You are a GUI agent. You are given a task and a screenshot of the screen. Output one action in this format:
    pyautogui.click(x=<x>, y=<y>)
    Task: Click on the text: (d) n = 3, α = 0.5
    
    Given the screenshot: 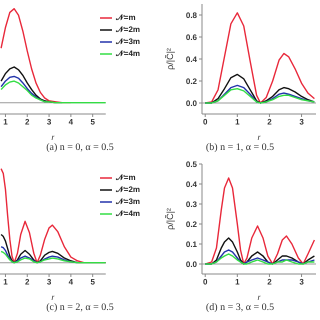 What is the action you would take?
    pyautogui.click(x=240, y=307)
    